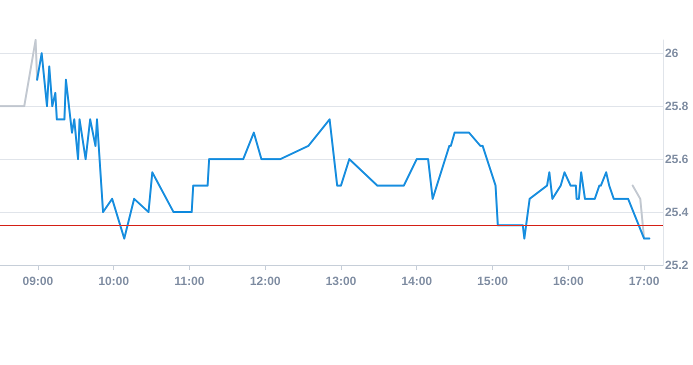  What do you see at coordinates (265, 281) in the screenshot?
I see `x-tick-label: 12:00` at bounding box center [265, 281].